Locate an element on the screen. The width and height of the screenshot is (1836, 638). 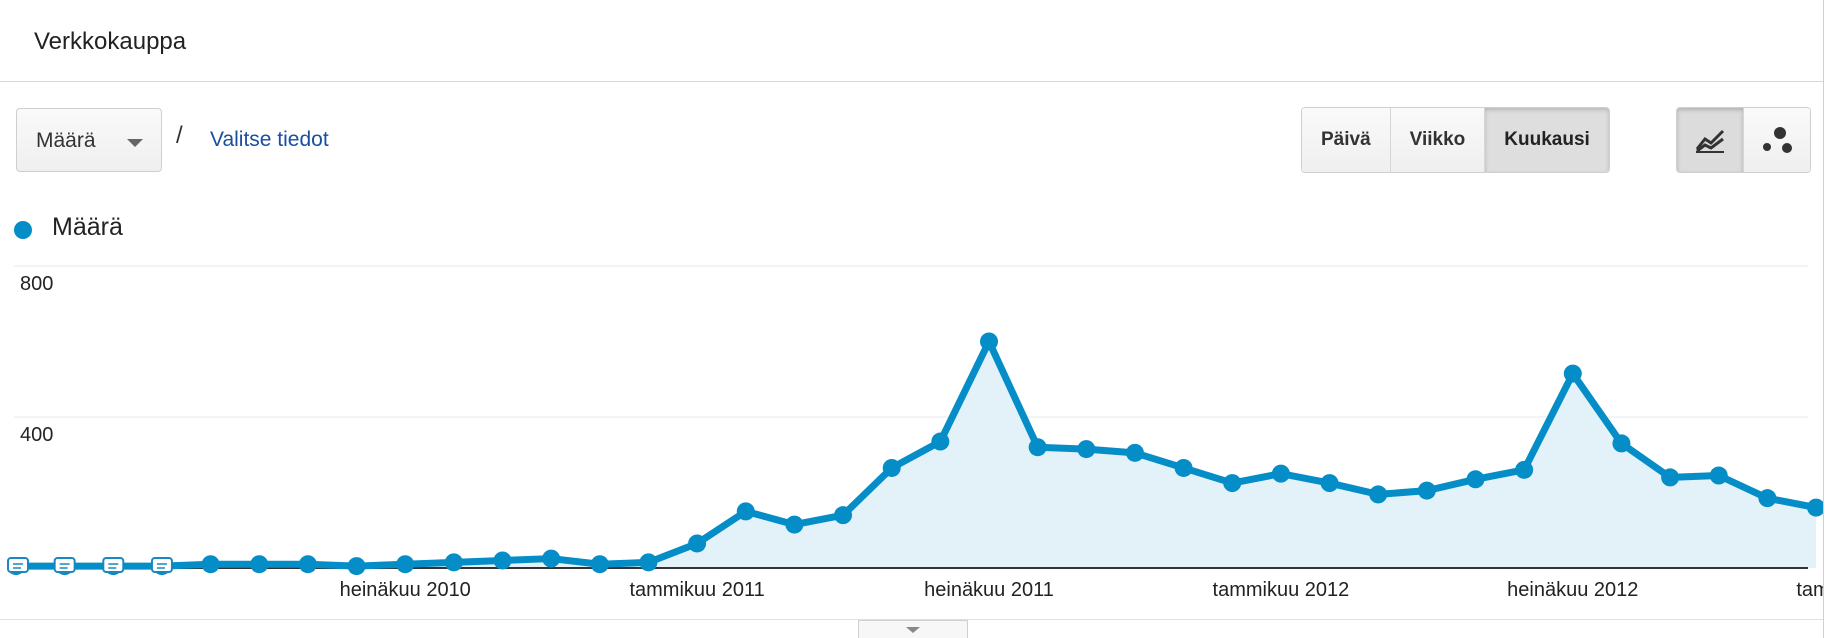
line-chart-button is located at coordinates (1710, 140).